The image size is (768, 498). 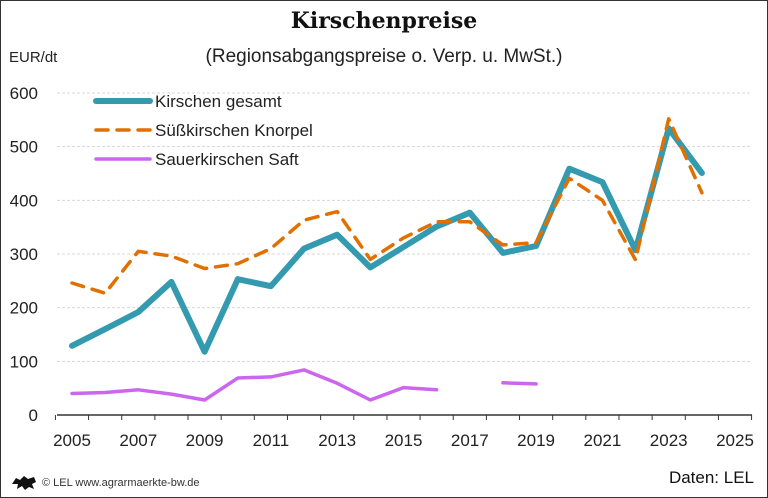 I want to click on x-tick-label: 2025, so click(x=735, y=440).